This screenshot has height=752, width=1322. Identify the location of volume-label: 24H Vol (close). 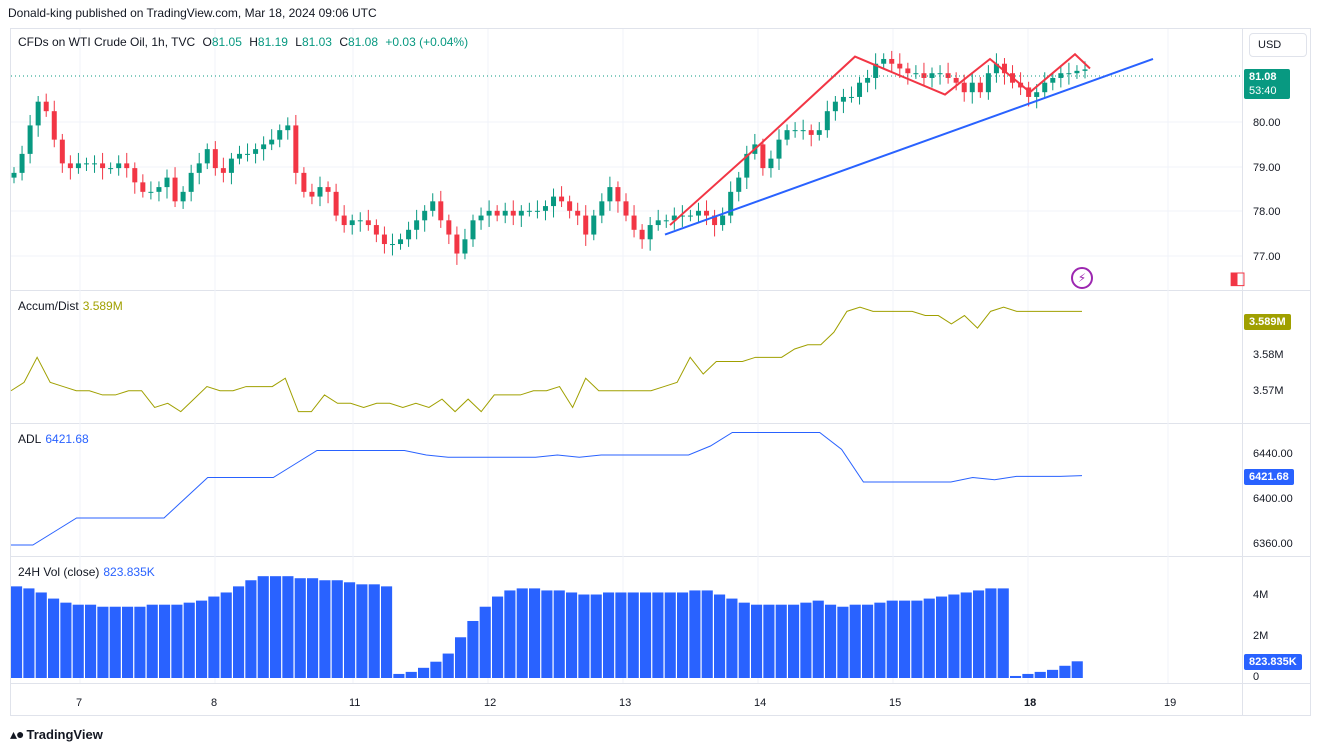
(59, 572).